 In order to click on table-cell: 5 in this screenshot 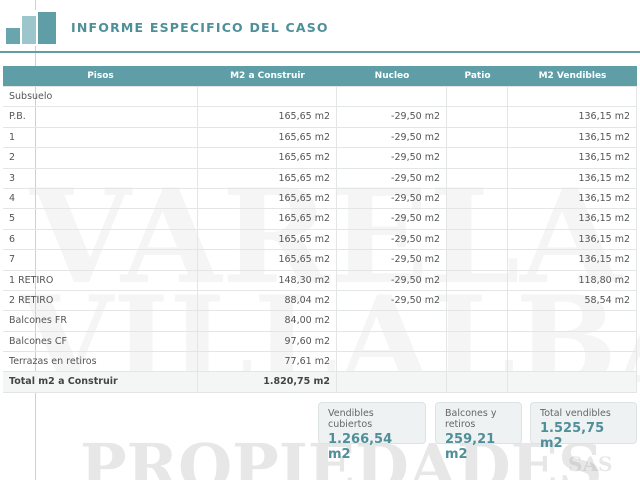, I will do `click(100, 219)`.